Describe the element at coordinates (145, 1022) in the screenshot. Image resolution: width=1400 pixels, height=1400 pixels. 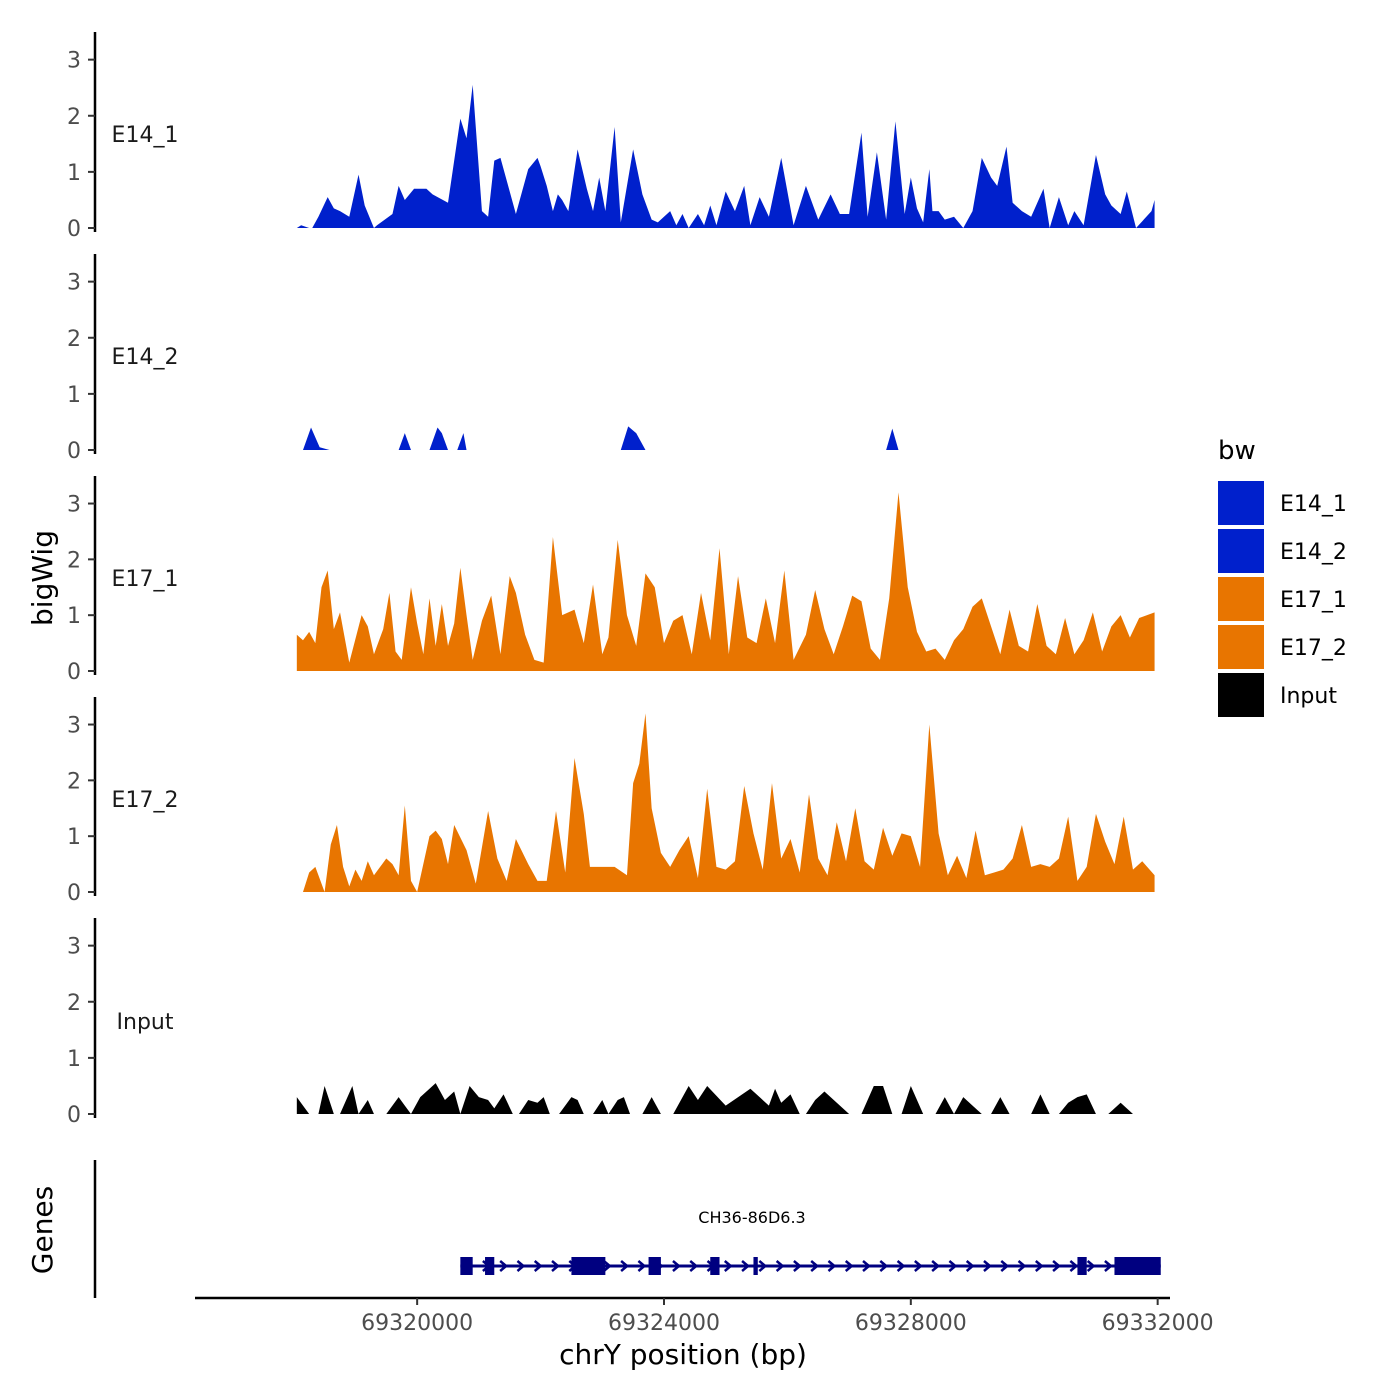
I see `track-label: Input` at that location.